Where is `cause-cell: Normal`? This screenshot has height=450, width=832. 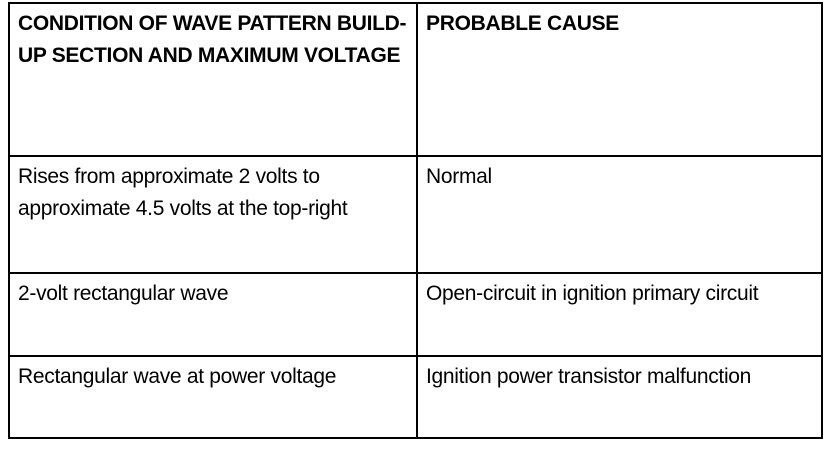
cause-cell: Normal is located at coordinates (619, 214).